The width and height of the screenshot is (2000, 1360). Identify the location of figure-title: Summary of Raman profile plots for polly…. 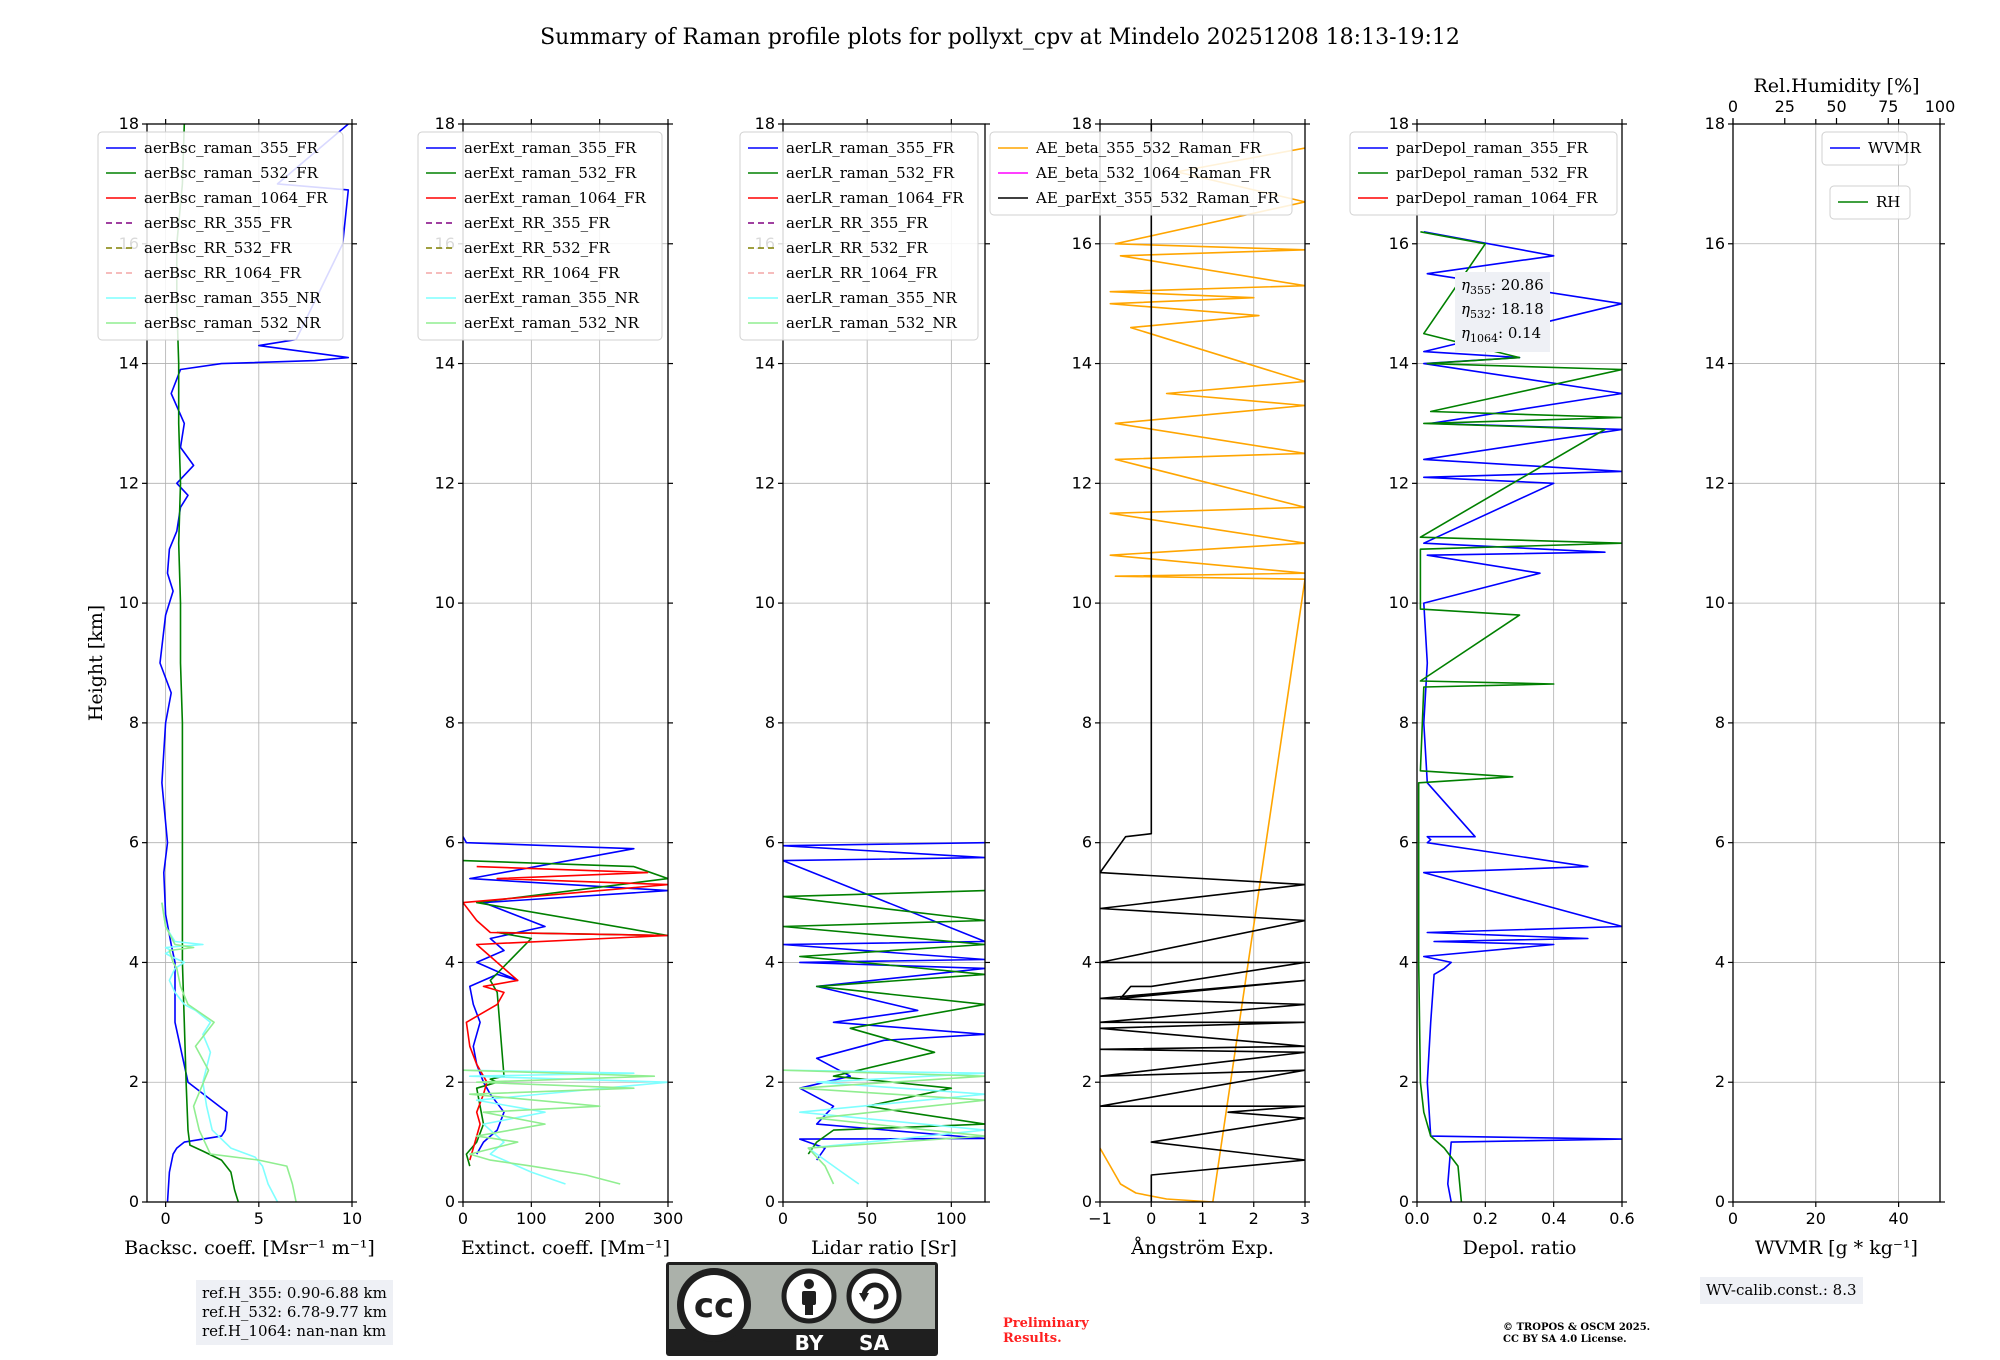
(1000, 37).